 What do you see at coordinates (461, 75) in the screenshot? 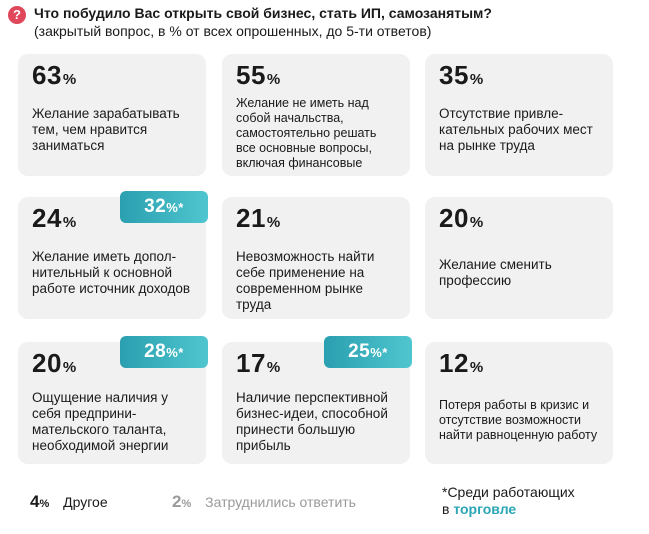
I see `answer-value: 35%` at bounding box center [461, 75].